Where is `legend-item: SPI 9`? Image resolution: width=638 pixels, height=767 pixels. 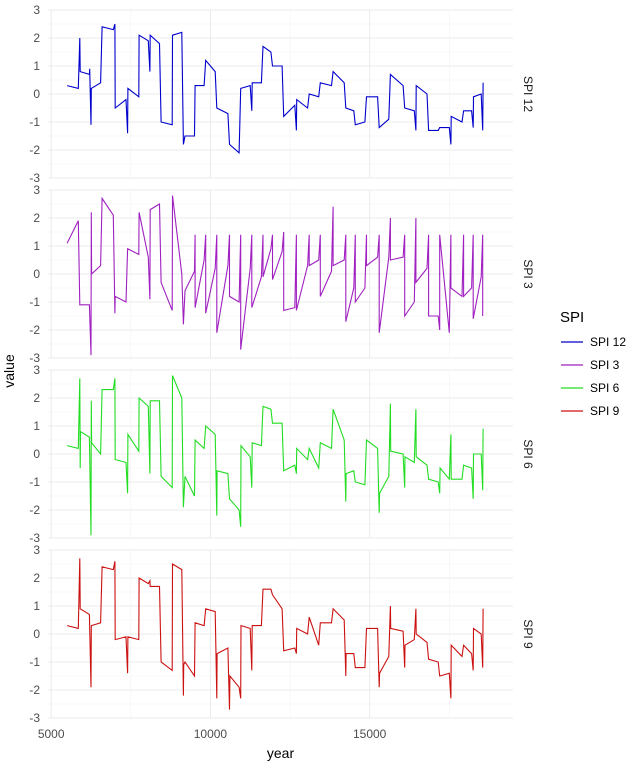
legend-item: SPI 9 is located at coordinates (590, 411).